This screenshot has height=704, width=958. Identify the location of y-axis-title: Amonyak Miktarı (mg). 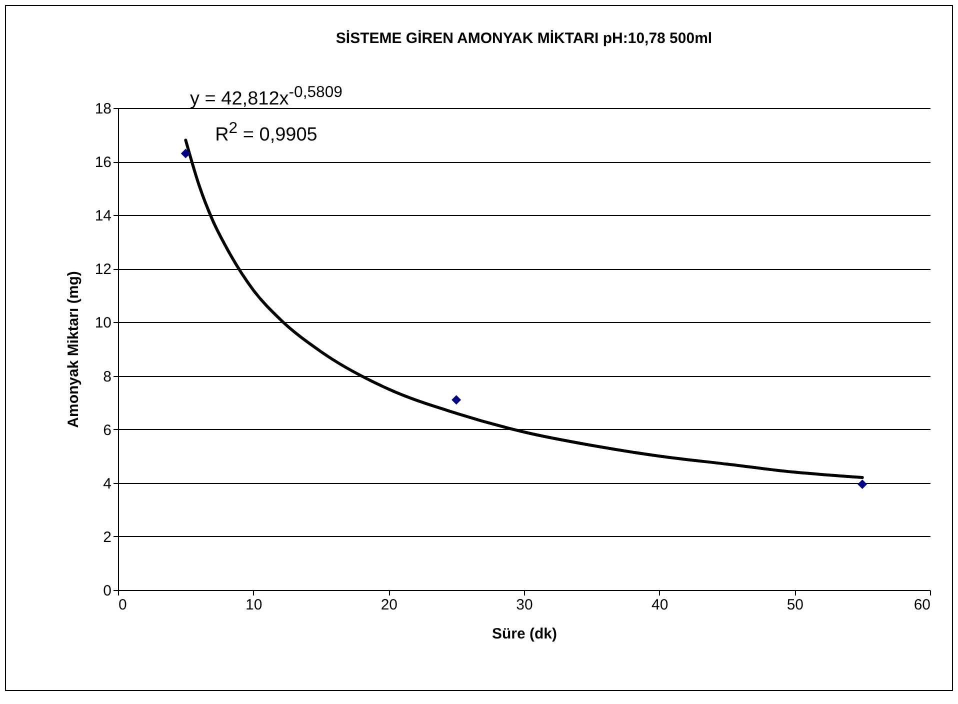
(73, 349).